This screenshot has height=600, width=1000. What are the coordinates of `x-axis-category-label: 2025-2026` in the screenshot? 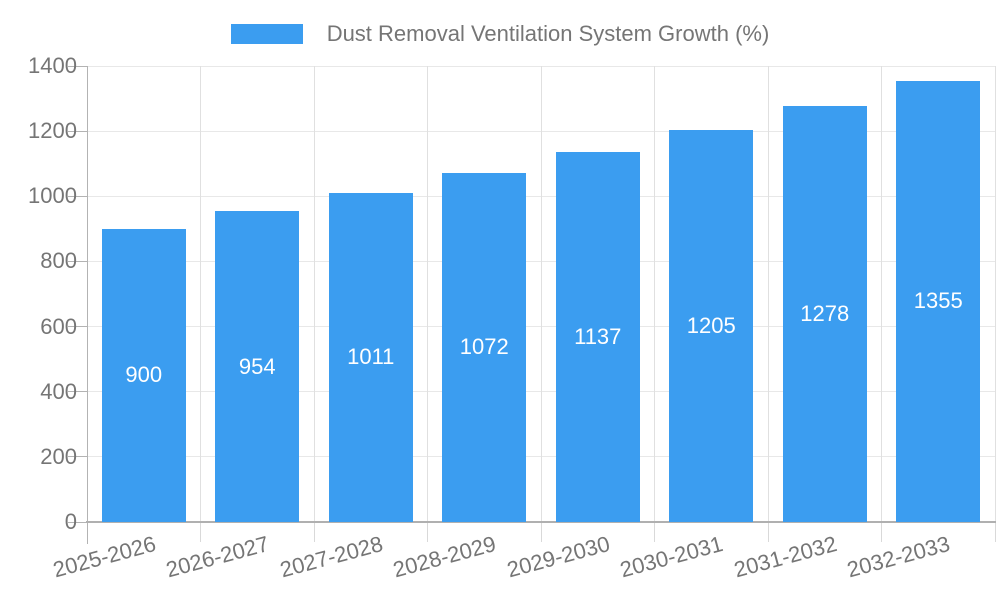 It's located at (104, 557).